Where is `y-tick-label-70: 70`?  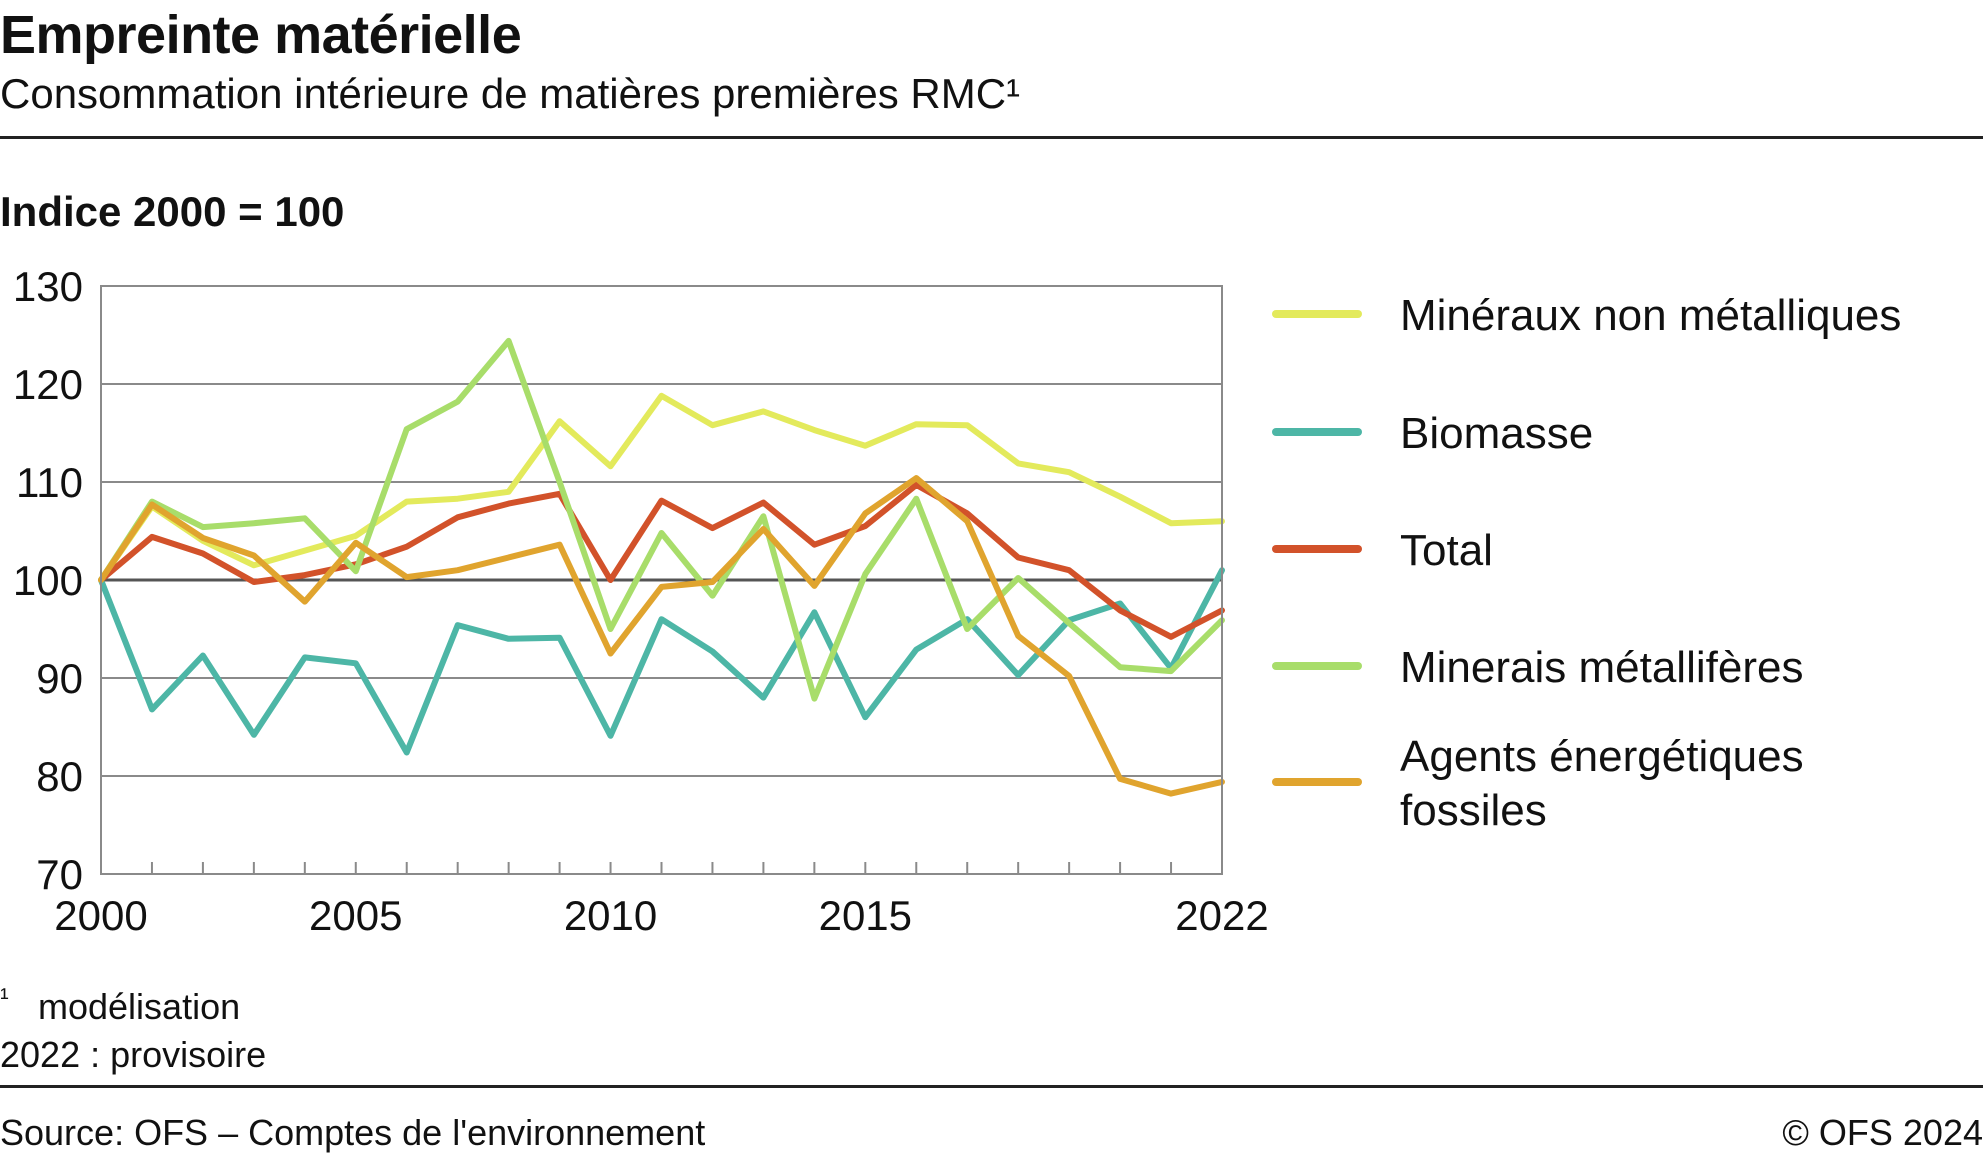 y-tick-label-70: 70 is located at coordinates (59, 874).